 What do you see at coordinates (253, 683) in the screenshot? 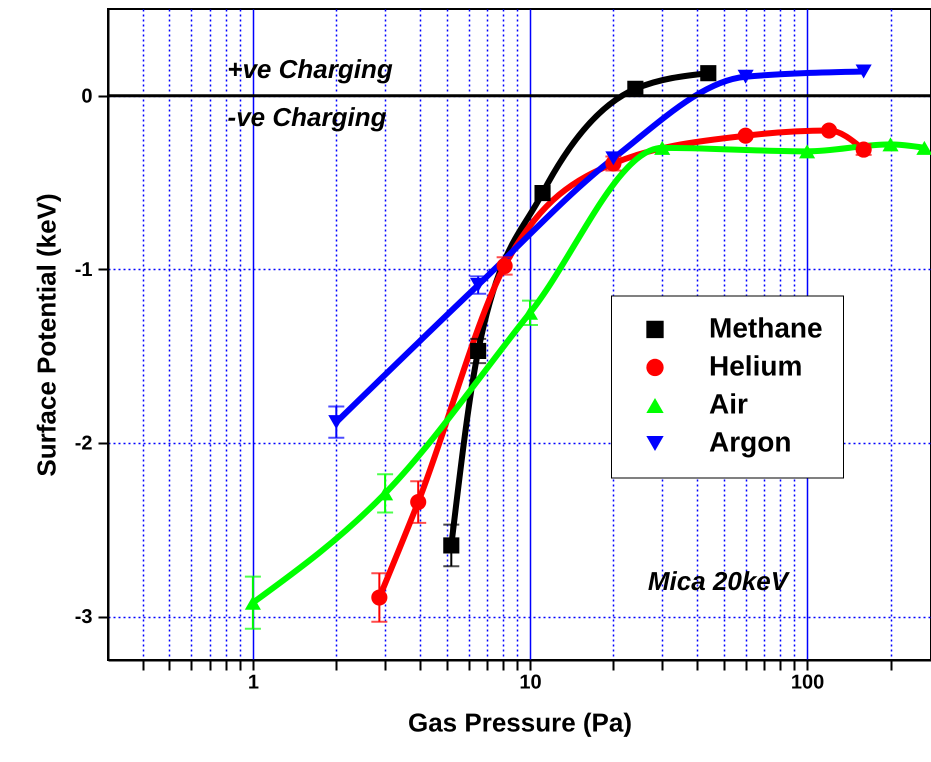
I see `x-tick-label: 1` at bounding box center [253, 683].